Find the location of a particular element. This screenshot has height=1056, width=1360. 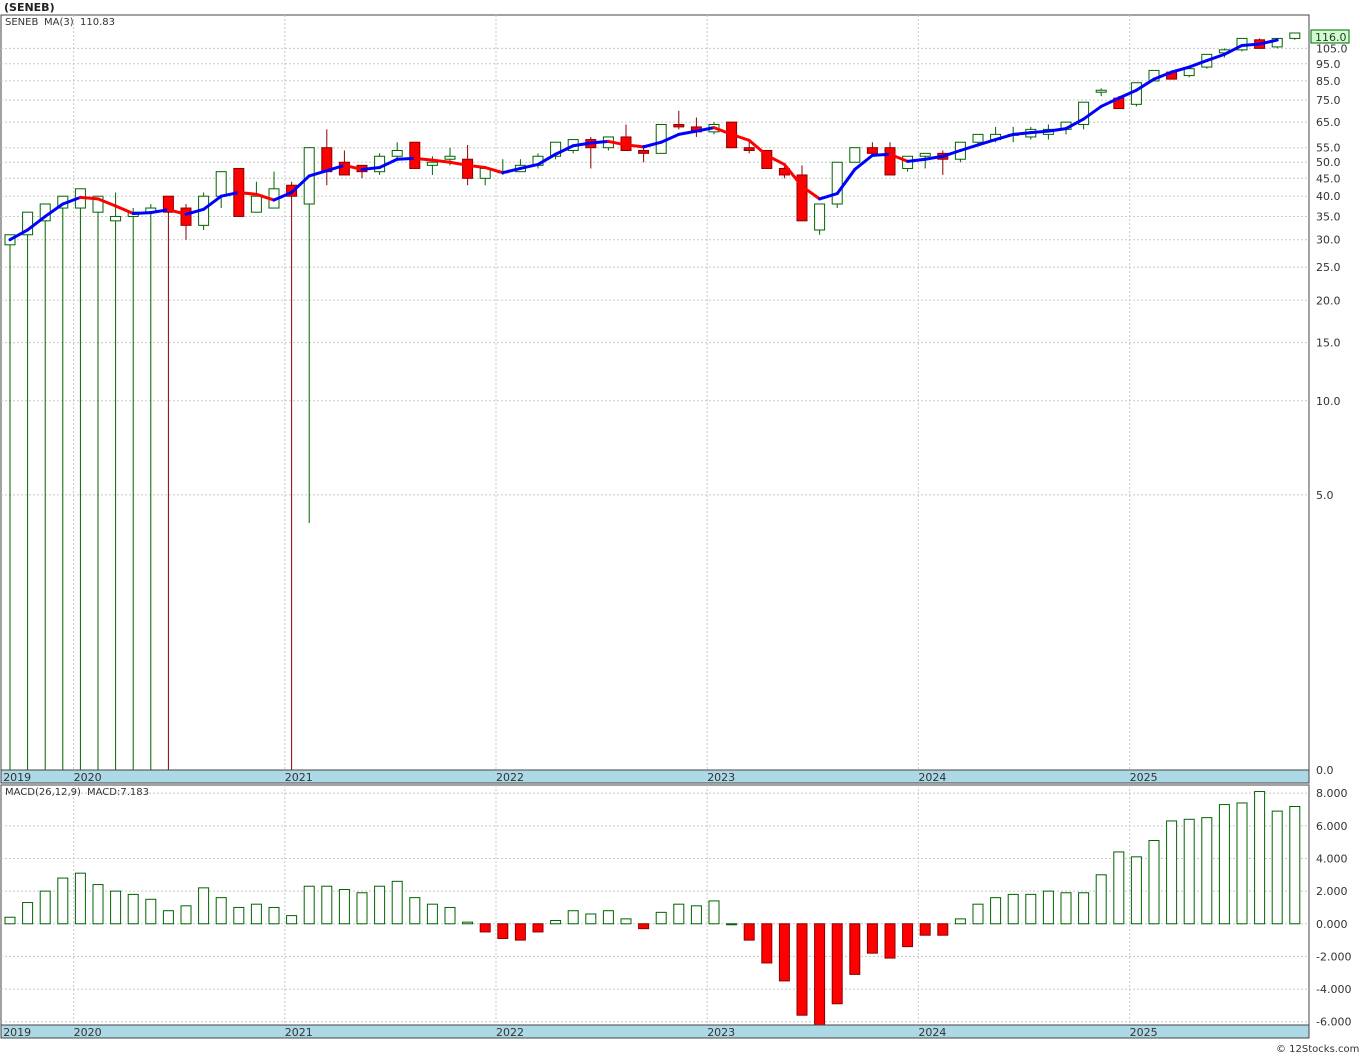

macd-x-tick-label: 2019 is located at coordinates (17, 1032).